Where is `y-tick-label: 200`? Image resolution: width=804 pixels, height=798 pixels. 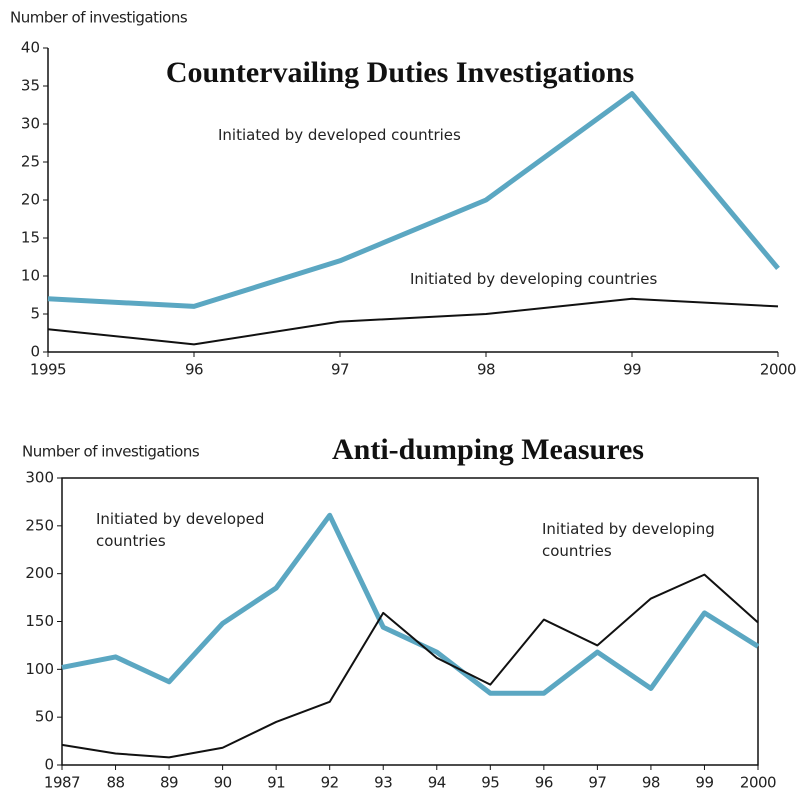 y-tick-label: 200 is located at coordinates (39, 573).